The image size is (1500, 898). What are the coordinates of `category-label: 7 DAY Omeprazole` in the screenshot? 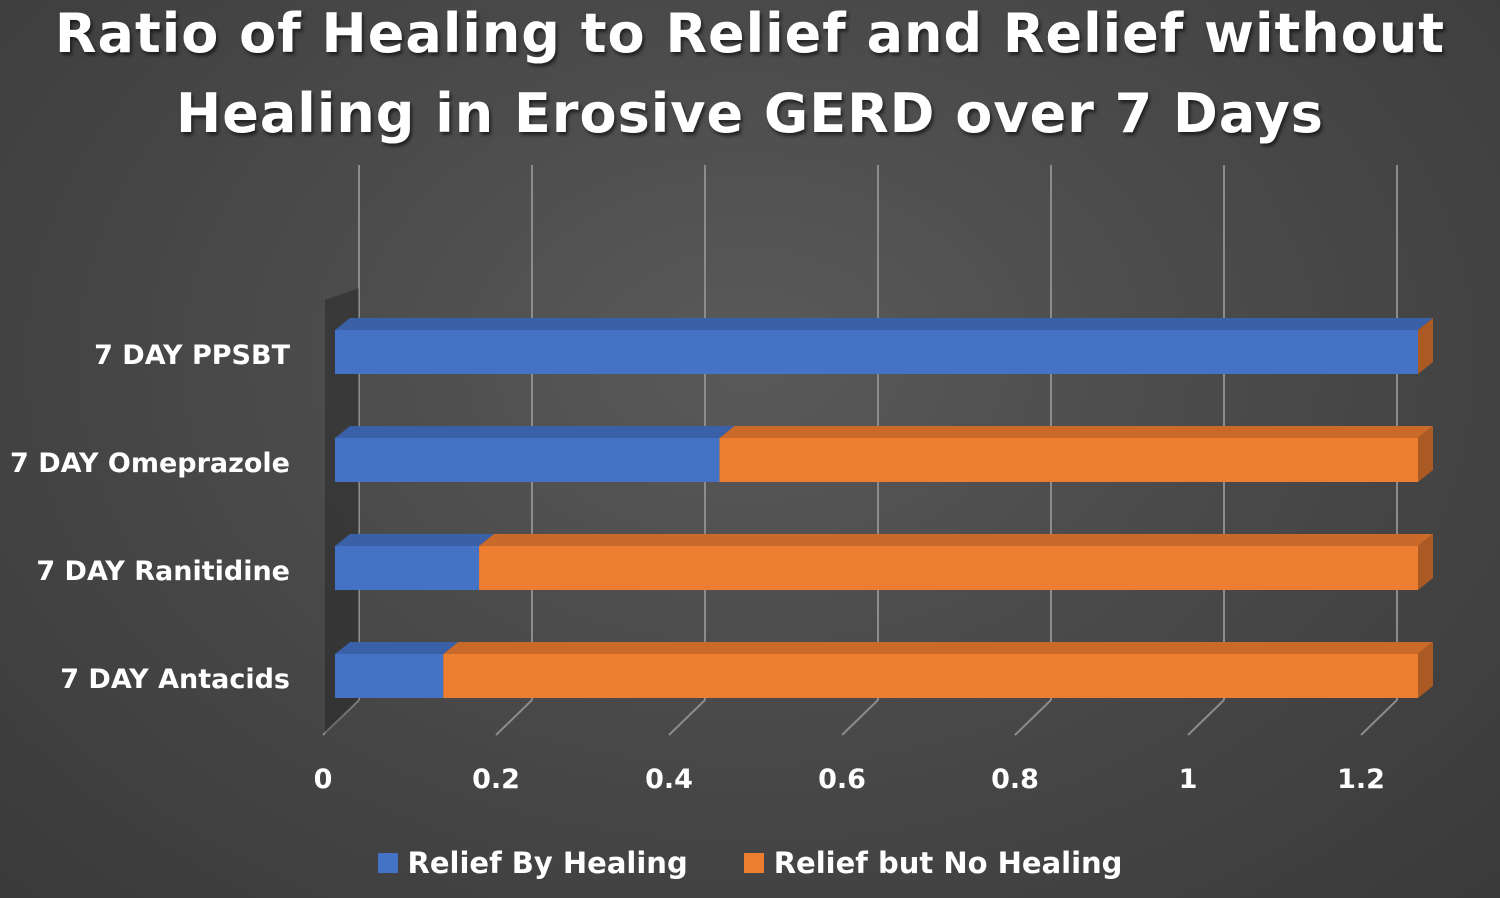 It's located at (150, 463).